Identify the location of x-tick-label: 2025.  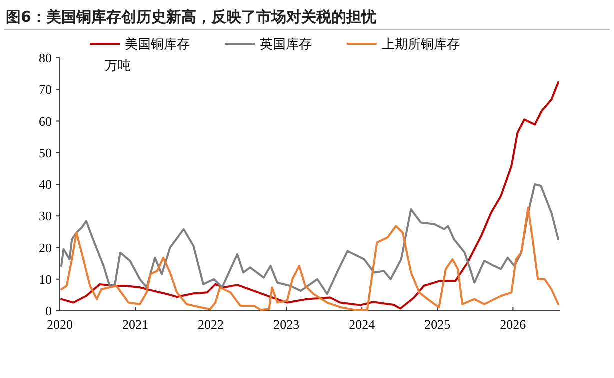
(437, 324).